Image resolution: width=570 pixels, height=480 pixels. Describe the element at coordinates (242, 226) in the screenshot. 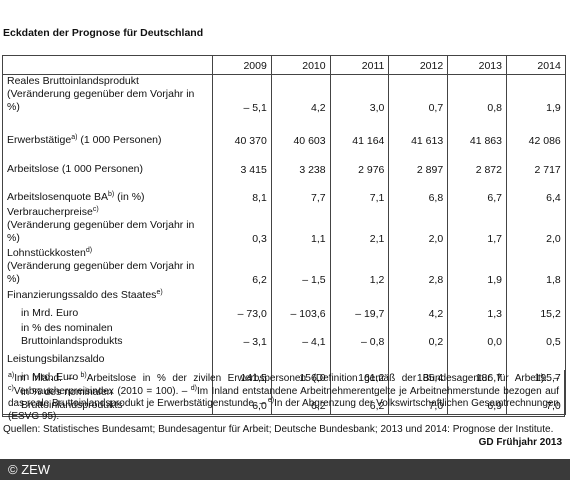

I see `value-cell: 0,3` at that location.